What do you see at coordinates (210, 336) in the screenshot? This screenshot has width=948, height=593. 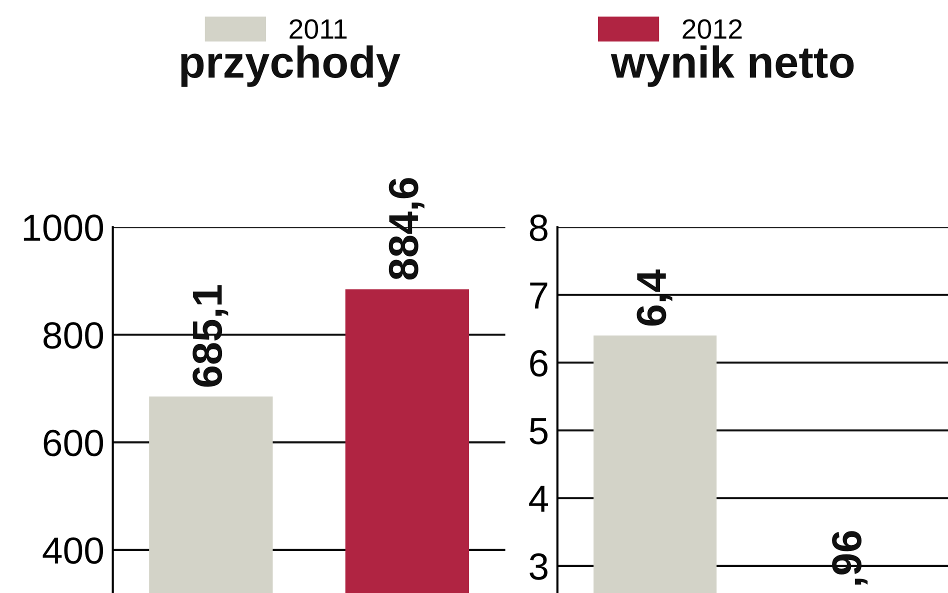 I see `data-label: 685,1` at bounding box center [210, 336].